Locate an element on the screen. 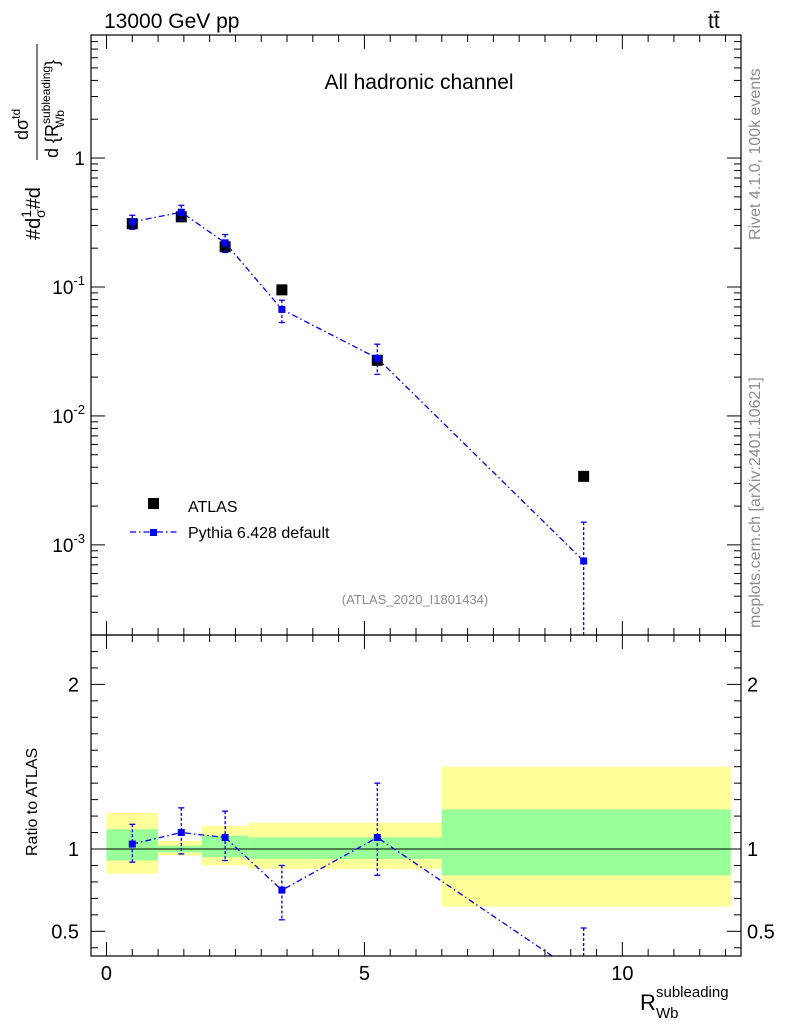 This screenshot has width=786, height=1024. xlabel-sub: Wb is located at coordinates (667, 1013).